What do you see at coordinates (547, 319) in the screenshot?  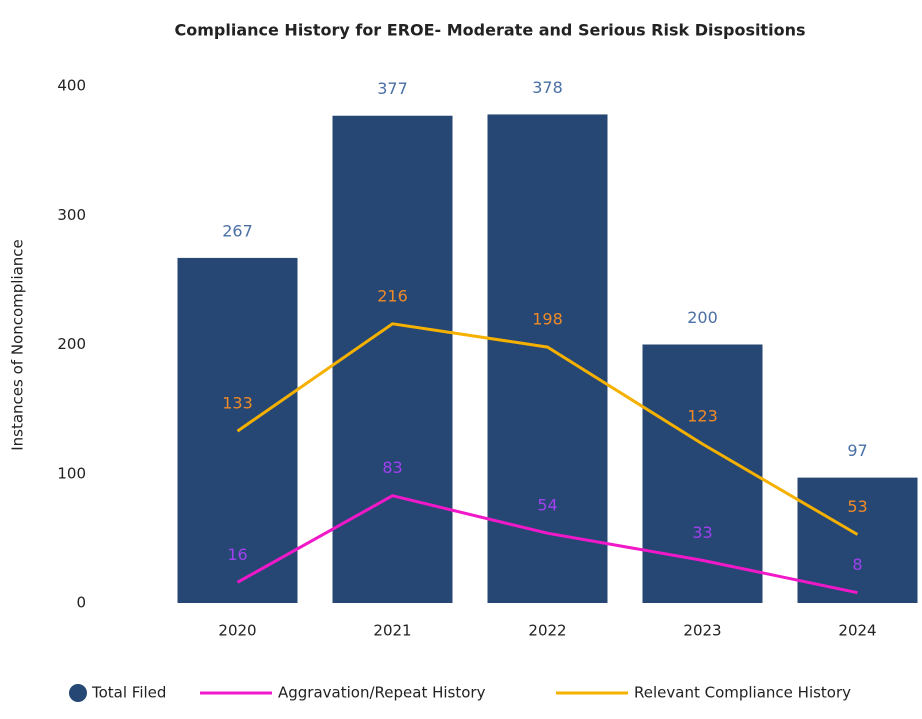 I see `data-label: 198` at bounding box center [547, 319].